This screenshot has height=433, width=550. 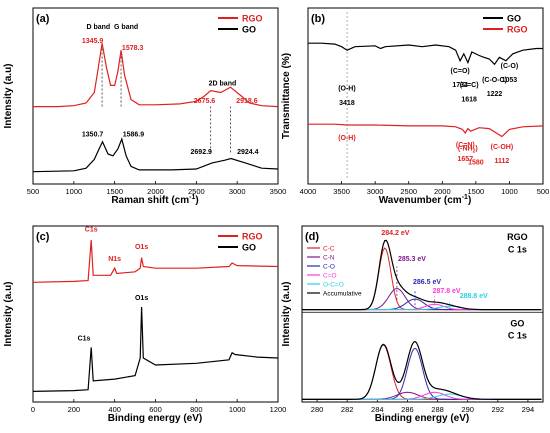 What do you see at coordinates (114, 259) in the screenshot?
I see `annotation: N1s` at bounding box center [114, 259].